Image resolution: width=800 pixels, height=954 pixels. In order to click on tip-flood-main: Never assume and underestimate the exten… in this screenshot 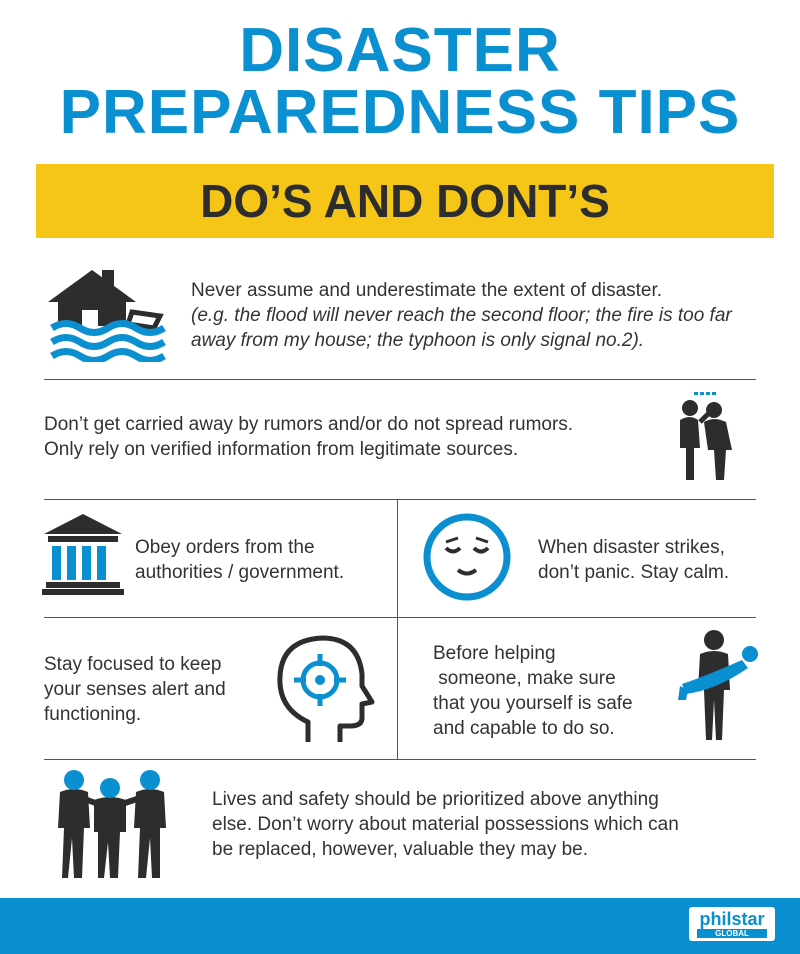, I will do `click(427, 290)`.